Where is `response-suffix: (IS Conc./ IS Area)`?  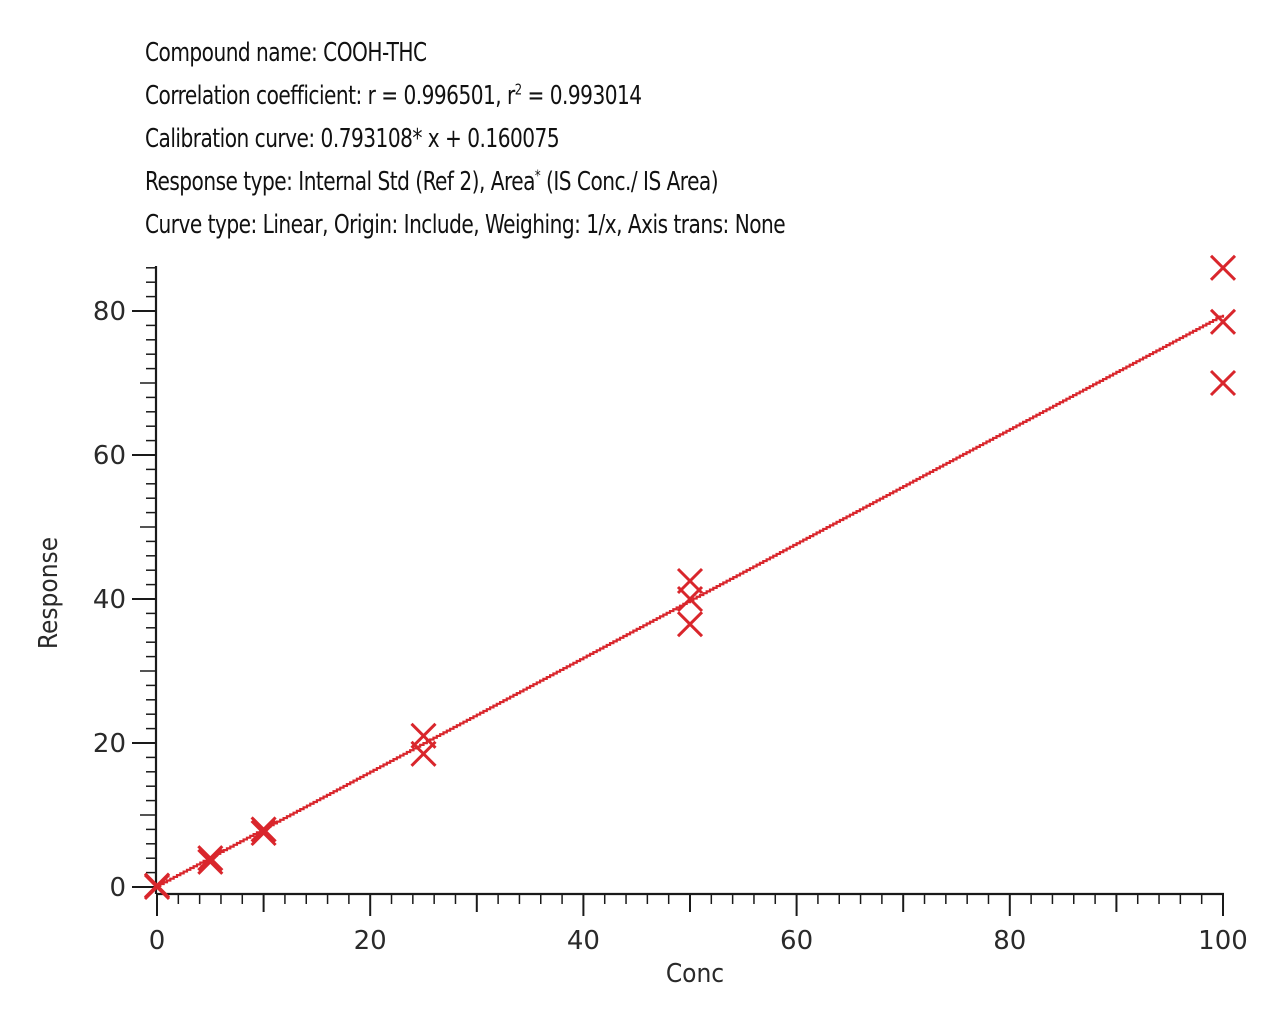 response-suffix: (IS Conc./ IS Area) is located at coordinates (629, 182).